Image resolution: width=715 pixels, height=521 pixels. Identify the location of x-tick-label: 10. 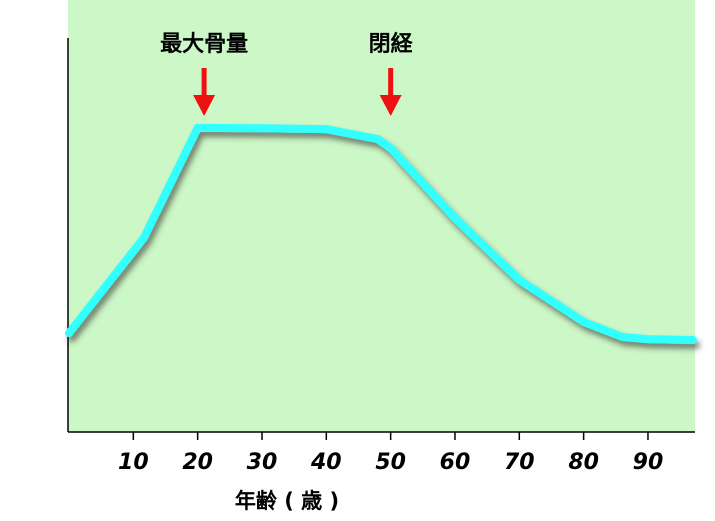
(133, 462).